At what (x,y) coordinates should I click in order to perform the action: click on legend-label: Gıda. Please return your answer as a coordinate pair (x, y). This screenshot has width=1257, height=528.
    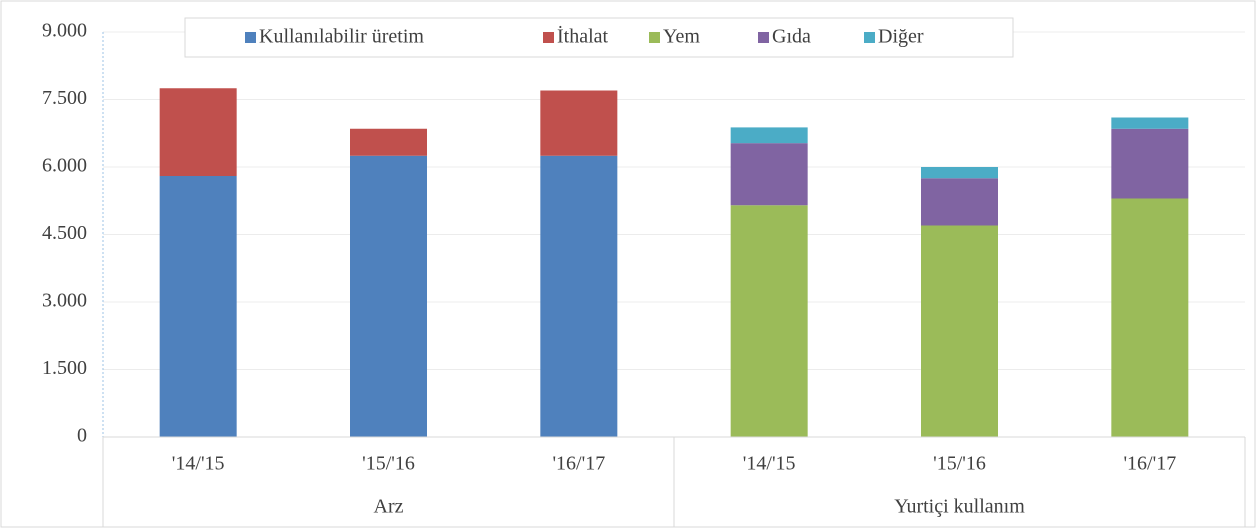
    Looking at the image, I should click on (791, 37).